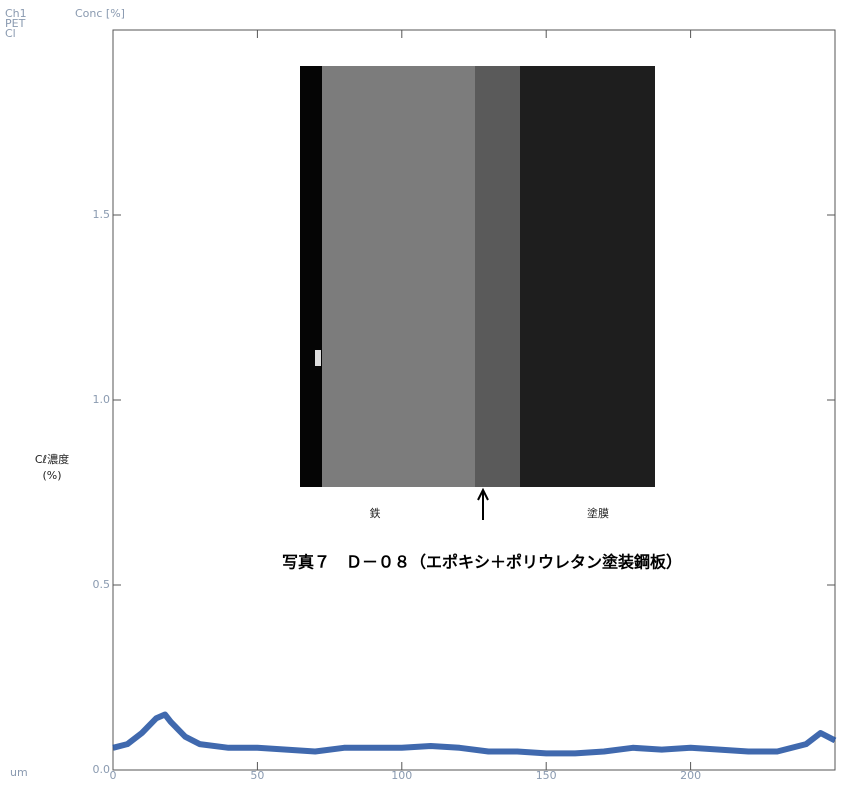 The width and height of the screenshot is (843, 803). Describe the element at coordinates (546, 775) in the screenshot. I see `x-tick-label: 150` at that location.